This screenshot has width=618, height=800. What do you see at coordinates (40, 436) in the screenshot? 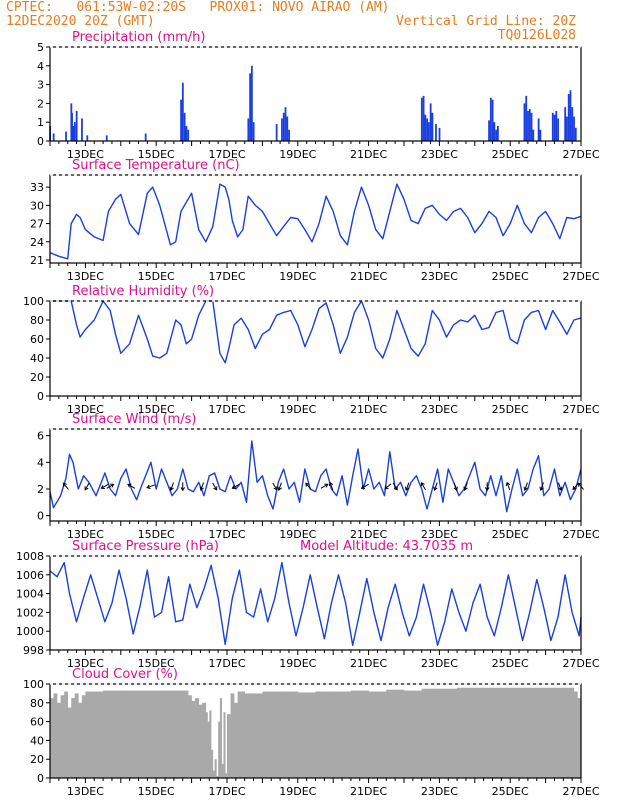
I see `y-tick-label: 6` at bounding box center [40, 436].